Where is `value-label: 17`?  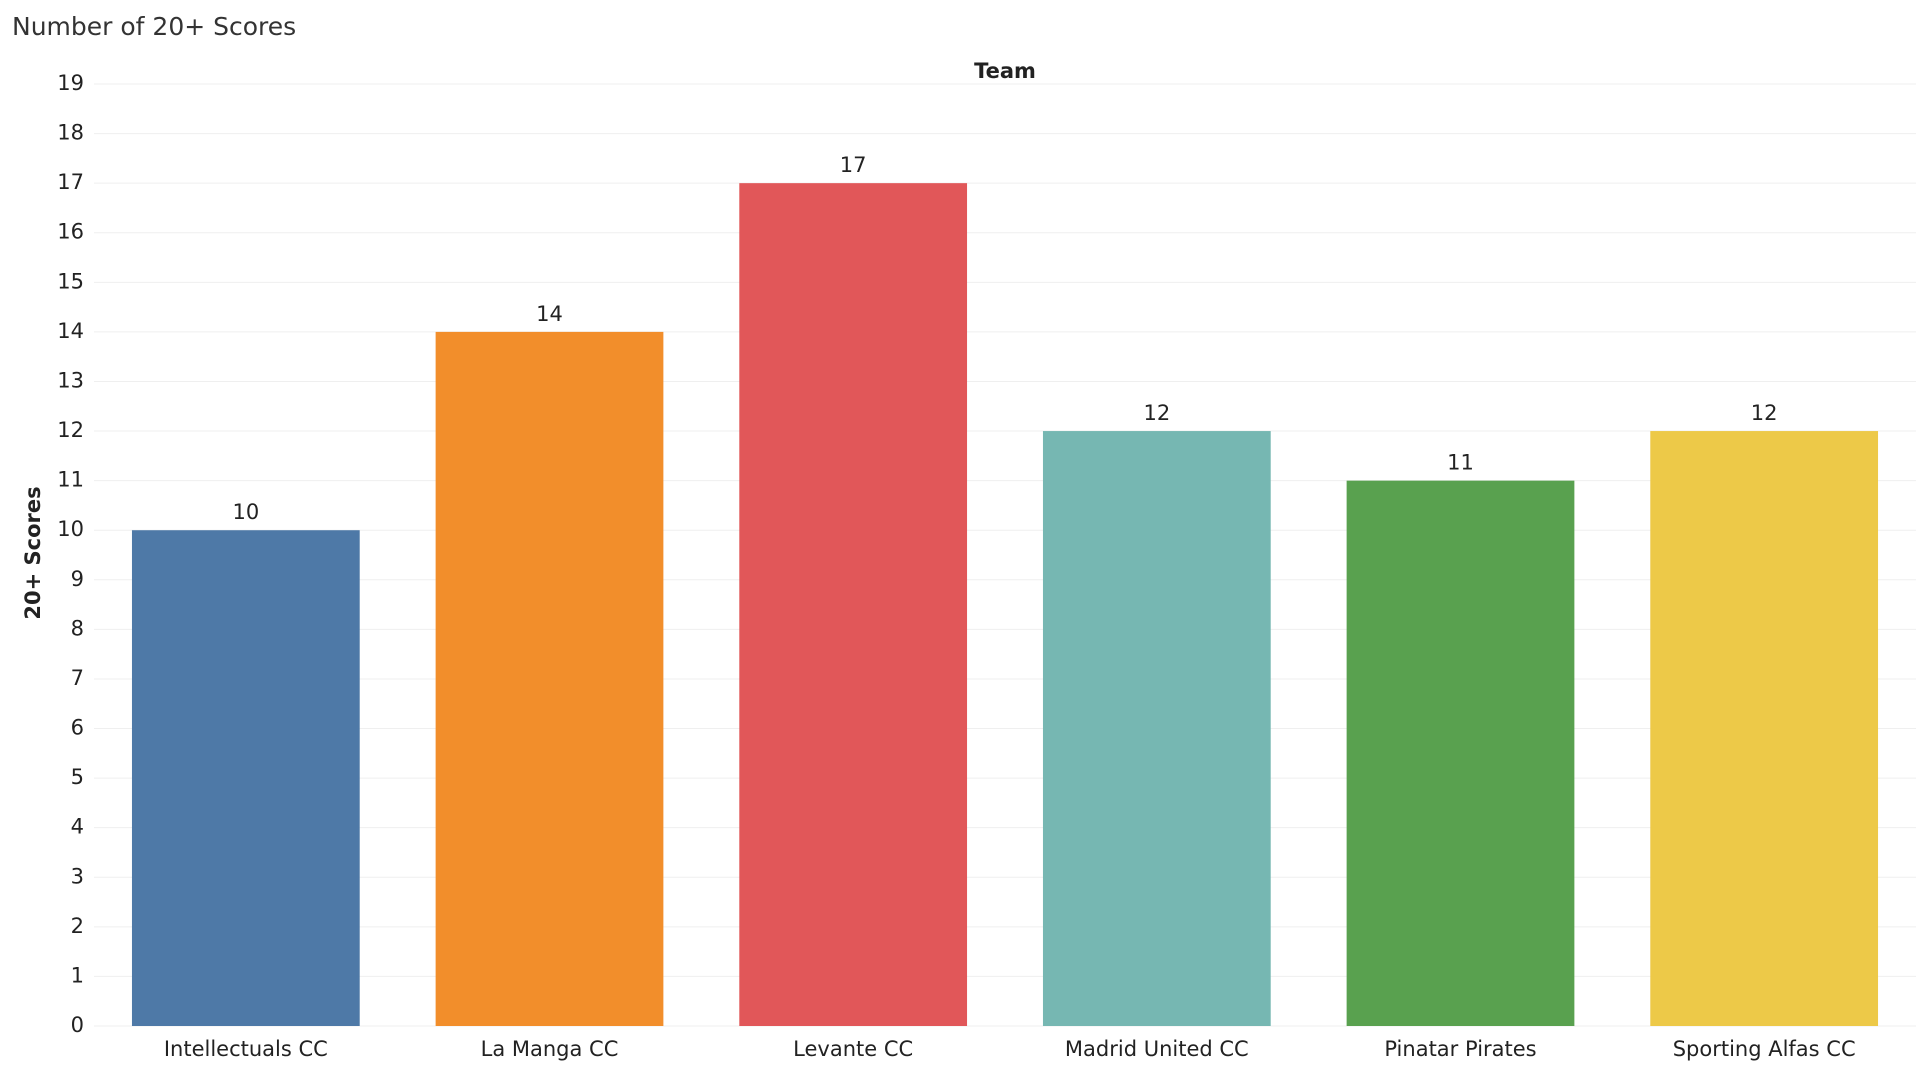 value-label: 17 is located at coordinates (853, 165).